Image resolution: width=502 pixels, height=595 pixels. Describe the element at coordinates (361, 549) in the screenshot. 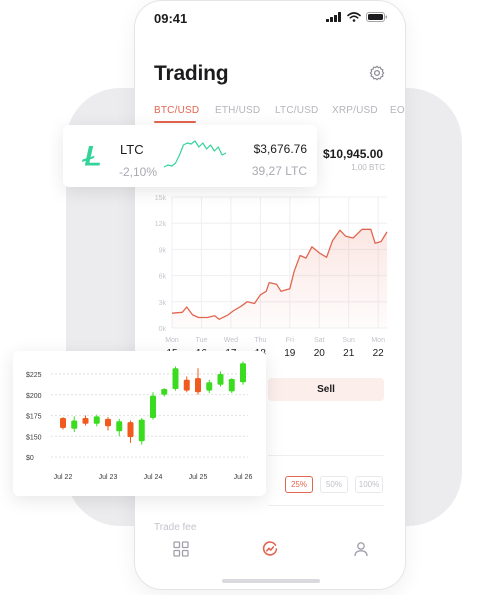

I see `user-icon` at that location.